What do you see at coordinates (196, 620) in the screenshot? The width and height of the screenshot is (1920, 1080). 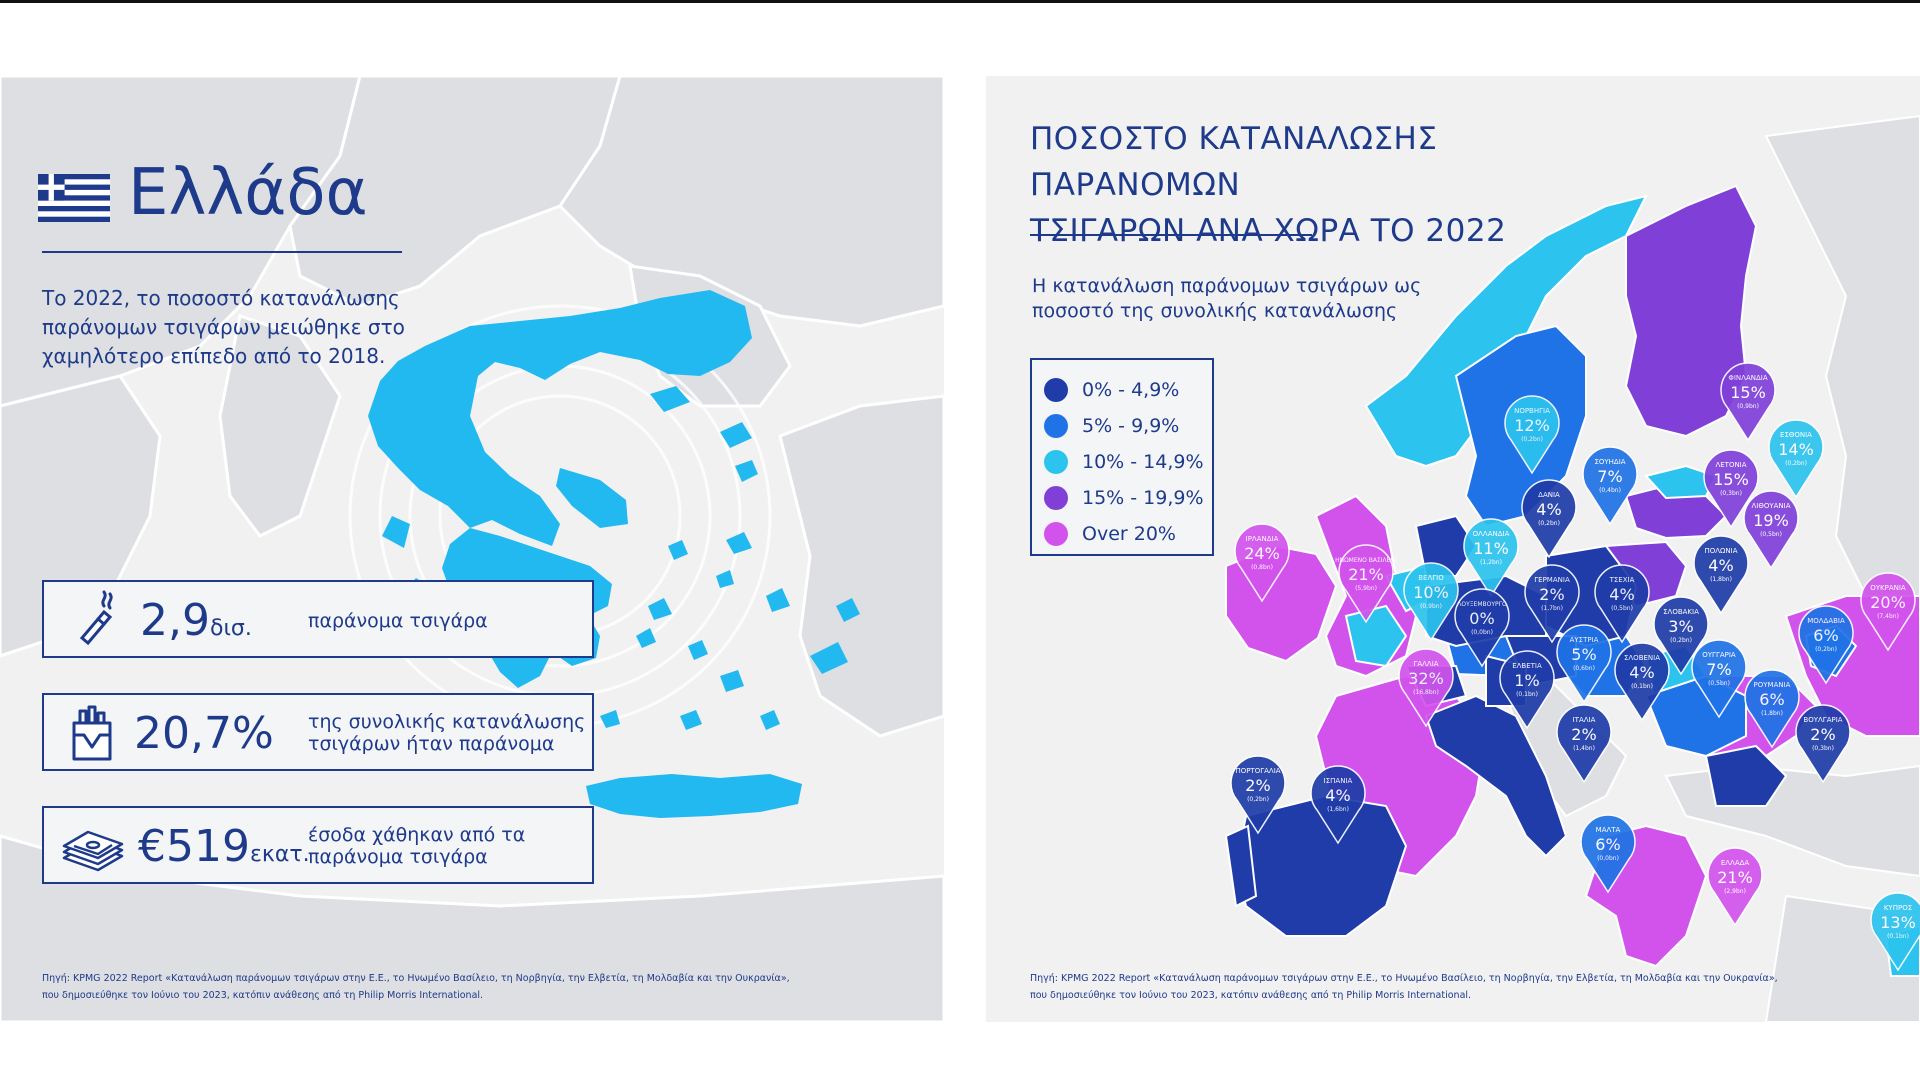 I see `stat-value: 2,9δισ.` at bounding box center [196, 620].